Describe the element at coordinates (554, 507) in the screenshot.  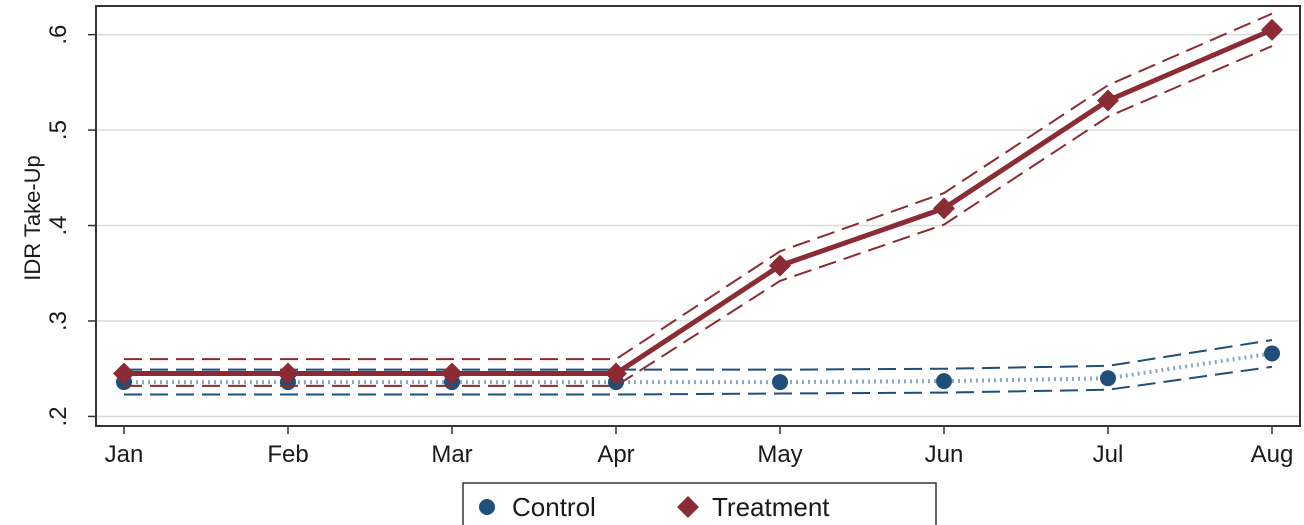
I see `legend-label-control: Control` at that location.